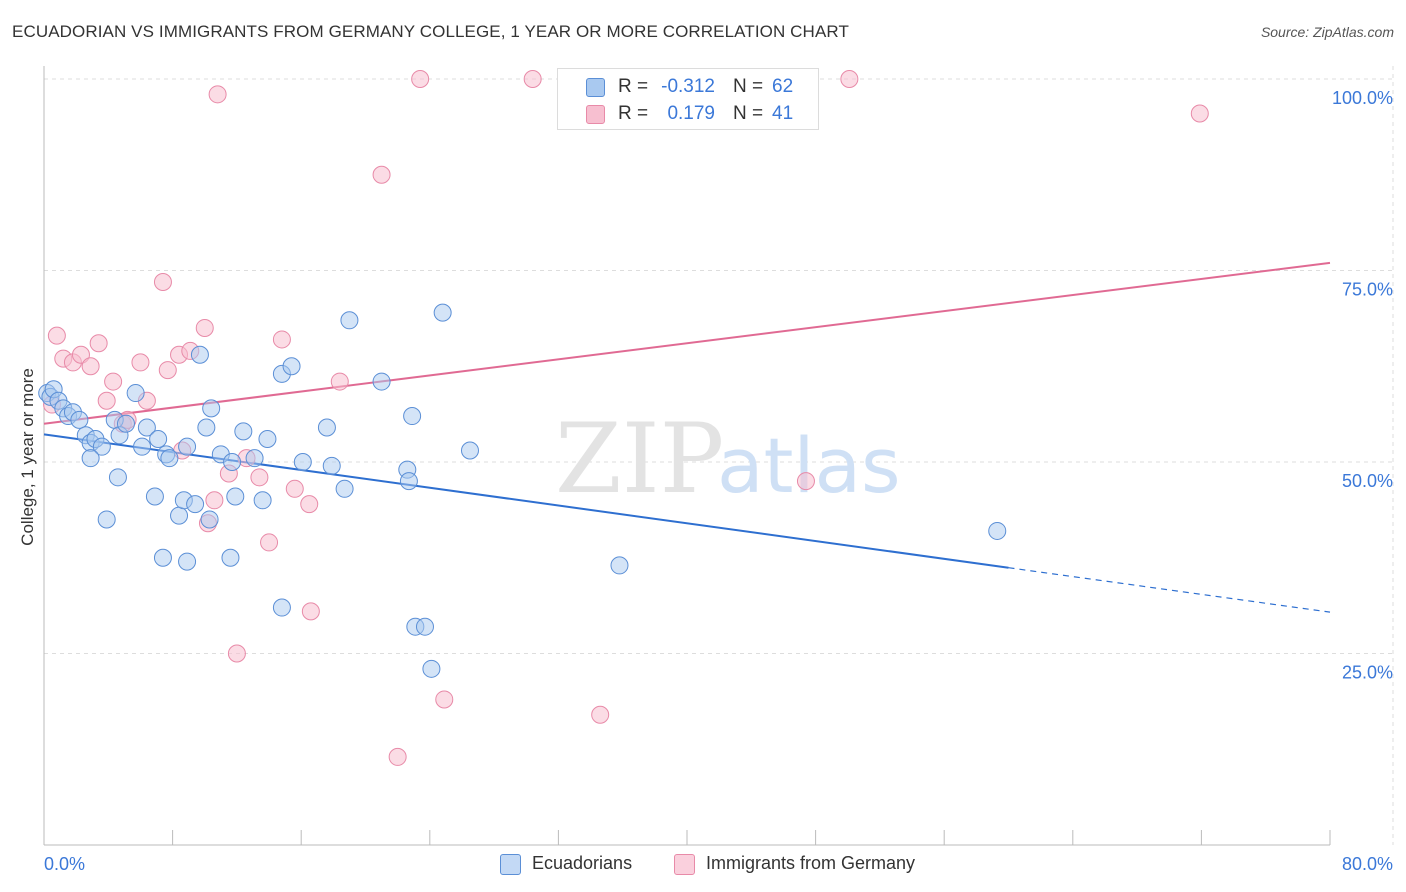 This screenshot has width=1406, height=892. I want to click on stats-legend-row-ecuadorians: R = -0.312 N = 62, so click(688, 87).